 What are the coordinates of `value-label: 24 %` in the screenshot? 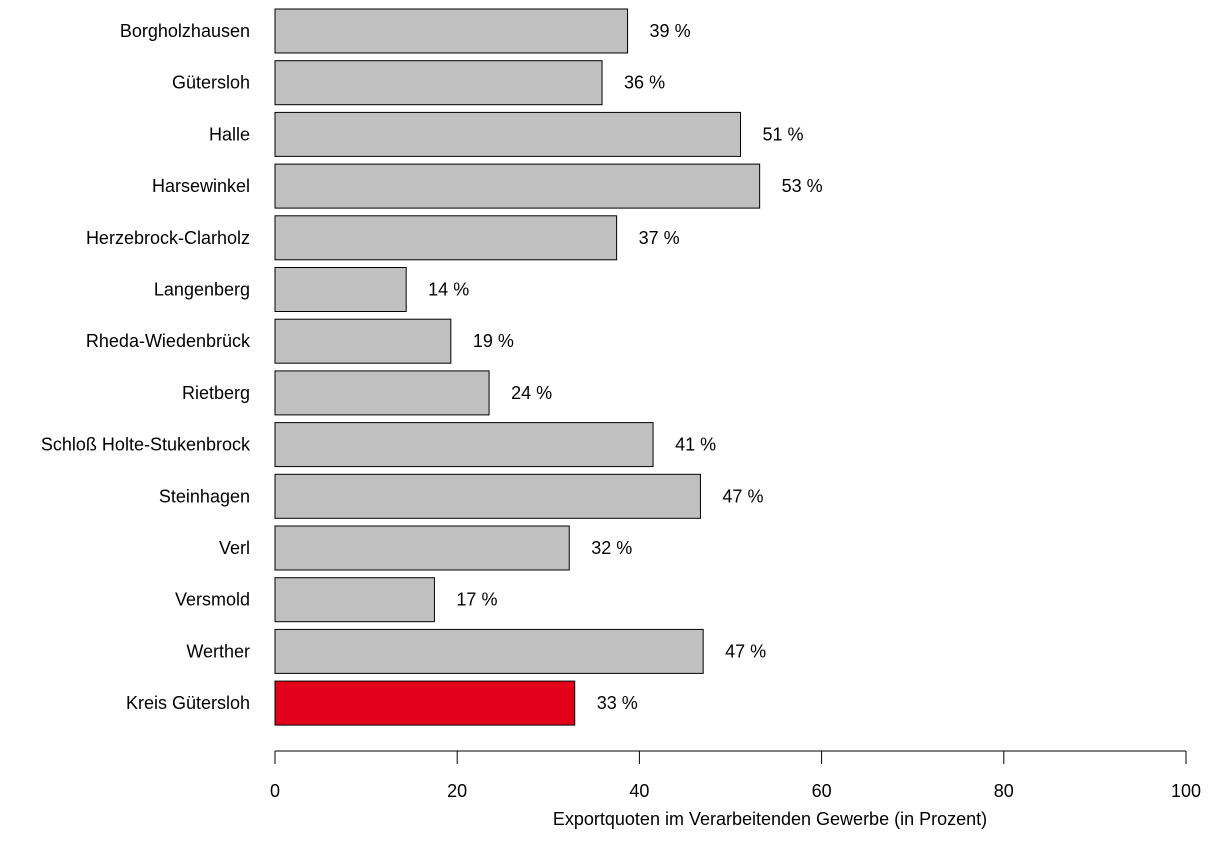 It's located at (531, 393).